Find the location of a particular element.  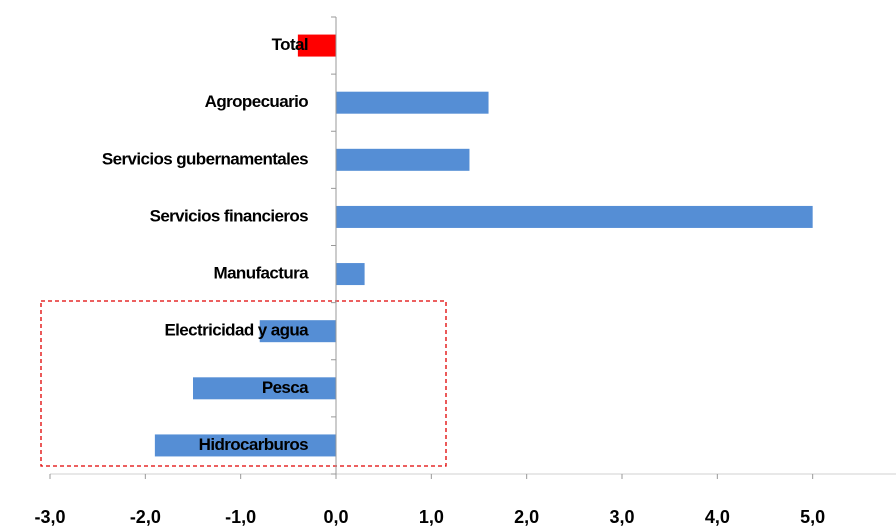

y-tick-label: Servicios financieros is located at coordinates (229, 215).